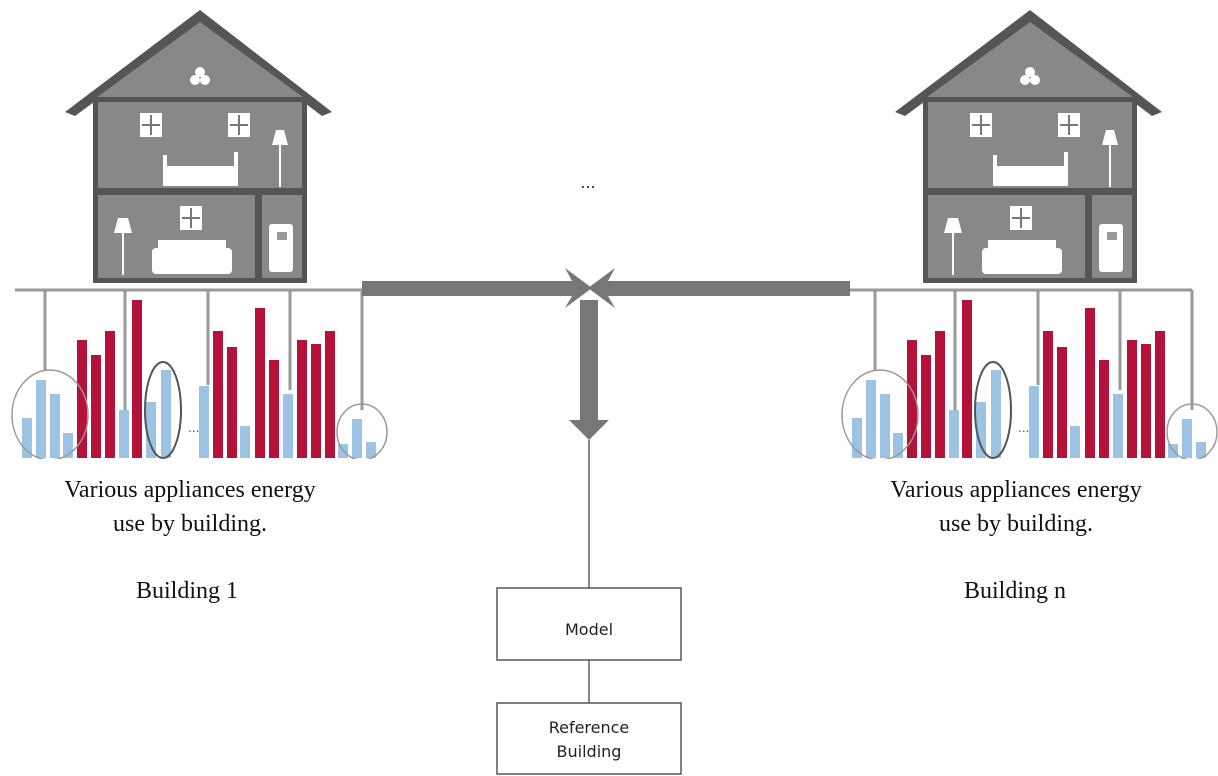 Image resolution: width=1218 pixels, height=776 pixels. Describe the element at coordinates (187, 591) in the screenshot. I see `building-label: Building 1` at that location.